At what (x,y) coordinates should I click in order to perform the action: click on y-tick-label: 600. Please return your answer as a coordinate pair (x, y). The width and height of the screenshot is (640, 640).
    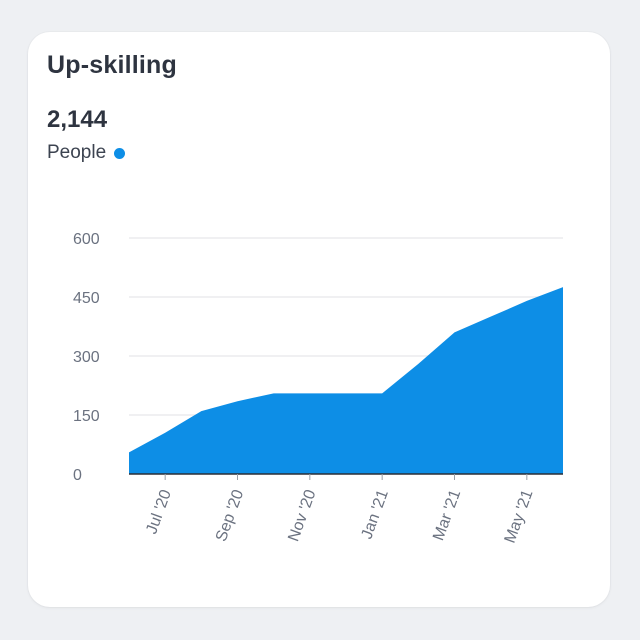
    Looking at the image, I should click on (86, 239).